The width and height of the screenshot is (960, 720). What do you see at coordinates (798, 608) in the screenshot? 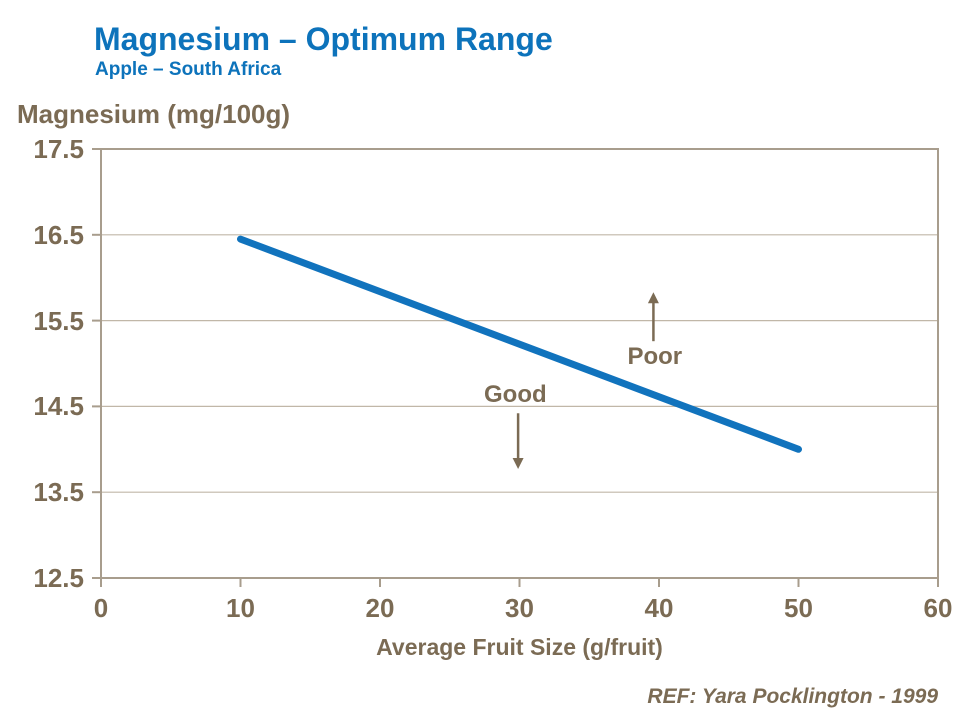
I see `x-tick-label: 50` at bounding box center [798, 608].